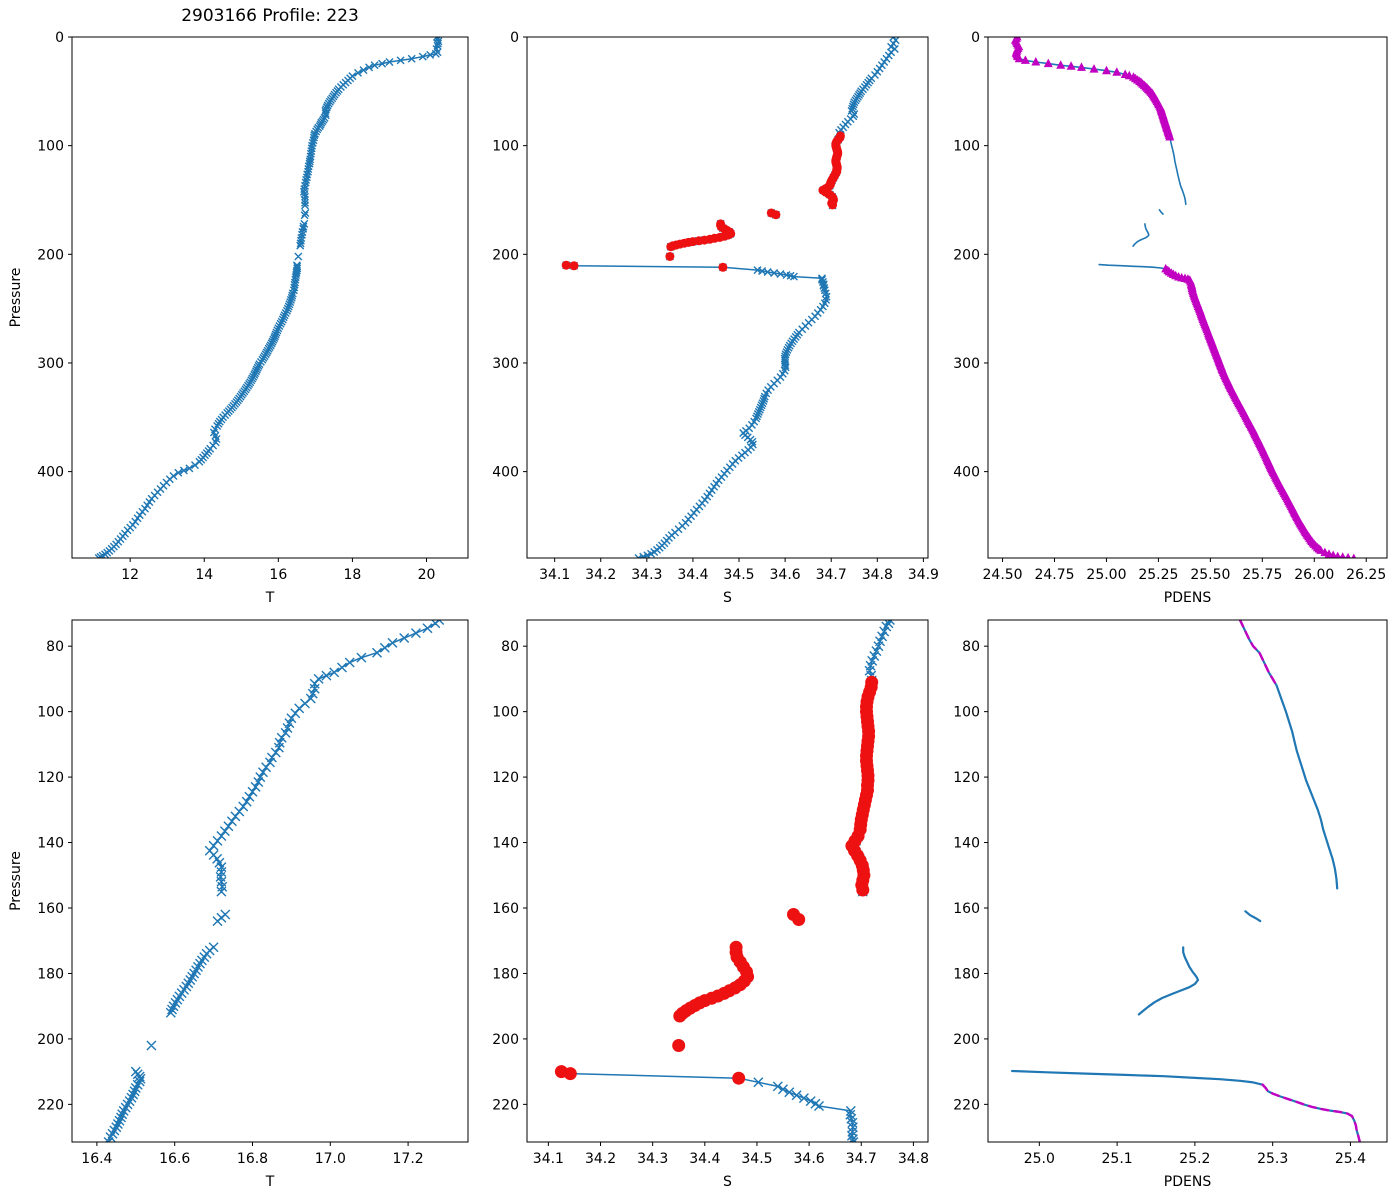  What do you see at coordinates (785, 575) in the screenshot?
I see `x-tick-label: 34.6` at bounding box center [785, 575].